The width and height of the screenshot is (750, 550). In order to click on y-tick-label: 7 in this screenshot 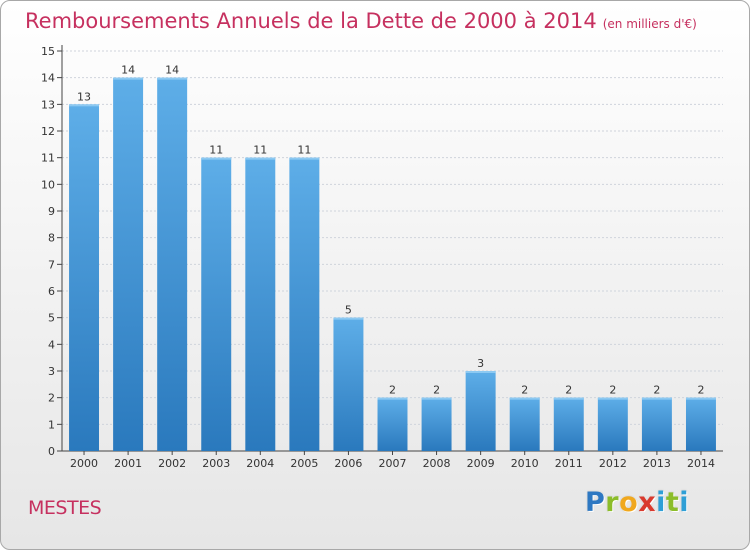, I will do `click(51, 264)`.